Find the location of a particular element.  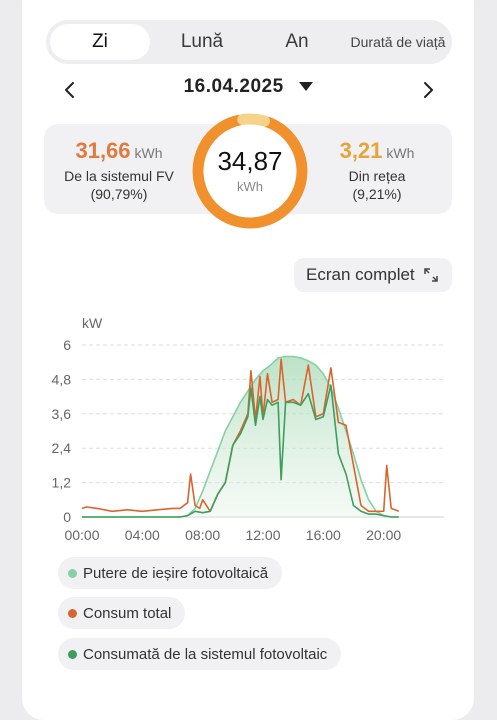

y-tick-label: 3,6 is located at coordinates (62, 414).